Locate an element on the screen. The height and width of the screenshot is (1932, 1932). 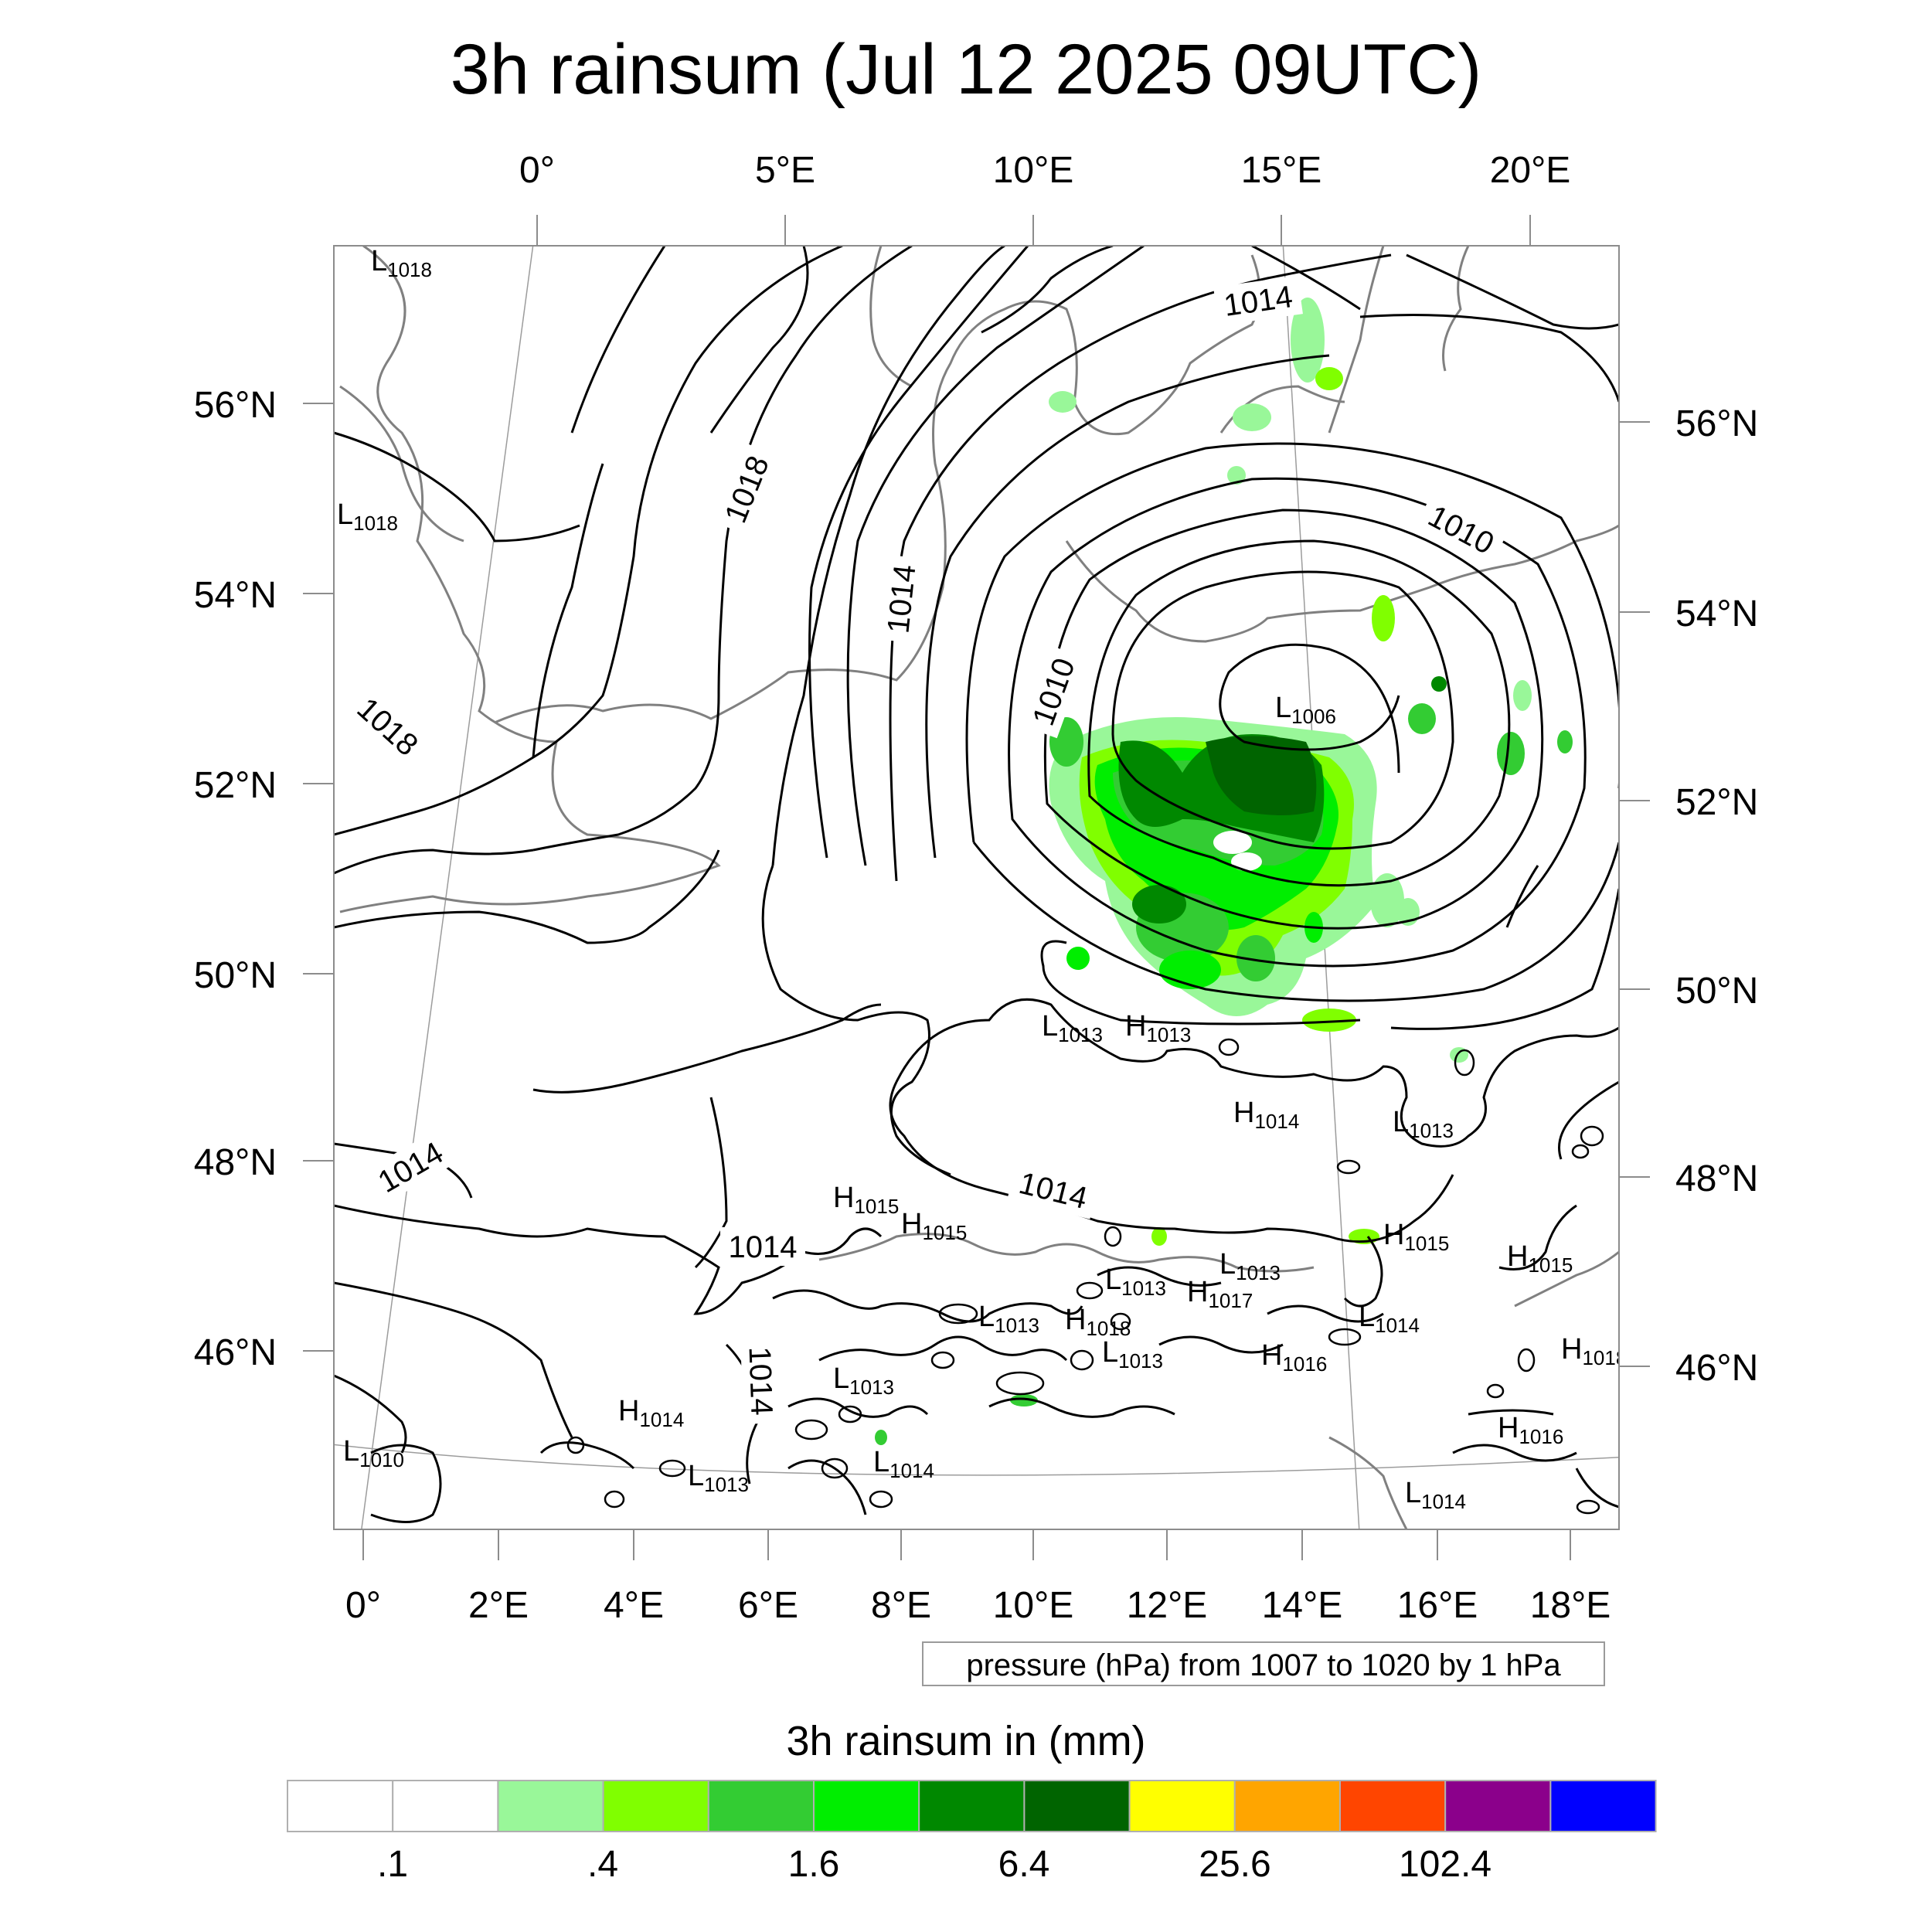
lon-label: 18°E is located at coordinates (1570, 1605).